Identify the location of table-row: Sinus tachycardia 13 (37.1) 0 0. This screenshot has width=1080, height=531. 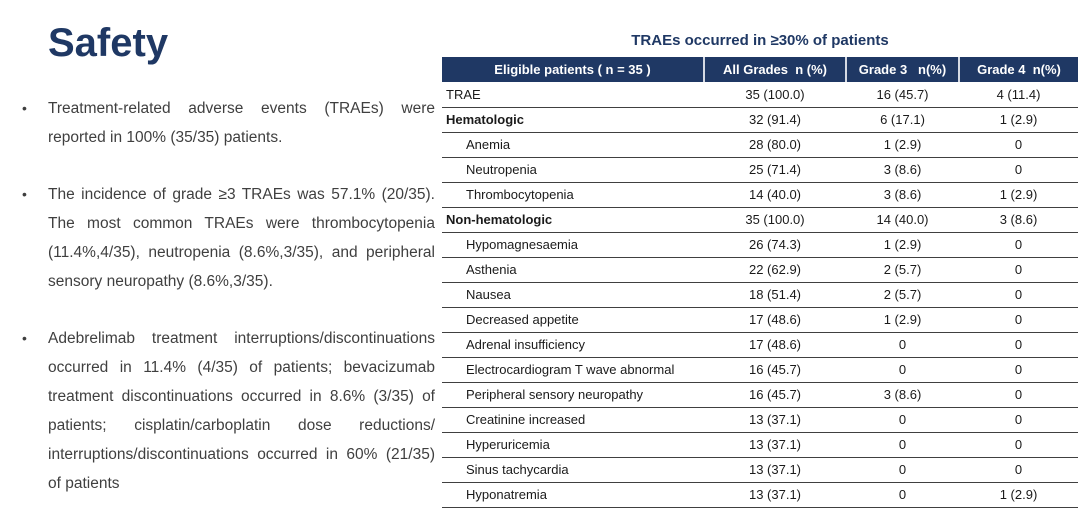
(760, 470).